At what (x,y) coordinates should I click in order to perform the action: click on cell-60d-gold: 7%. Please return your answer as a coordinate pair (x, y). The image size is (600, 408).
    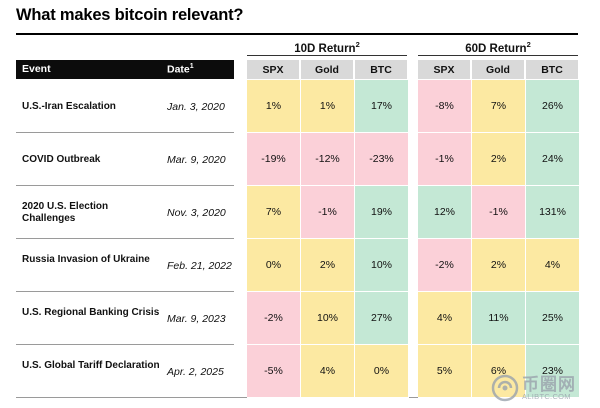
    Looking at the image, I should click on (499, 106).